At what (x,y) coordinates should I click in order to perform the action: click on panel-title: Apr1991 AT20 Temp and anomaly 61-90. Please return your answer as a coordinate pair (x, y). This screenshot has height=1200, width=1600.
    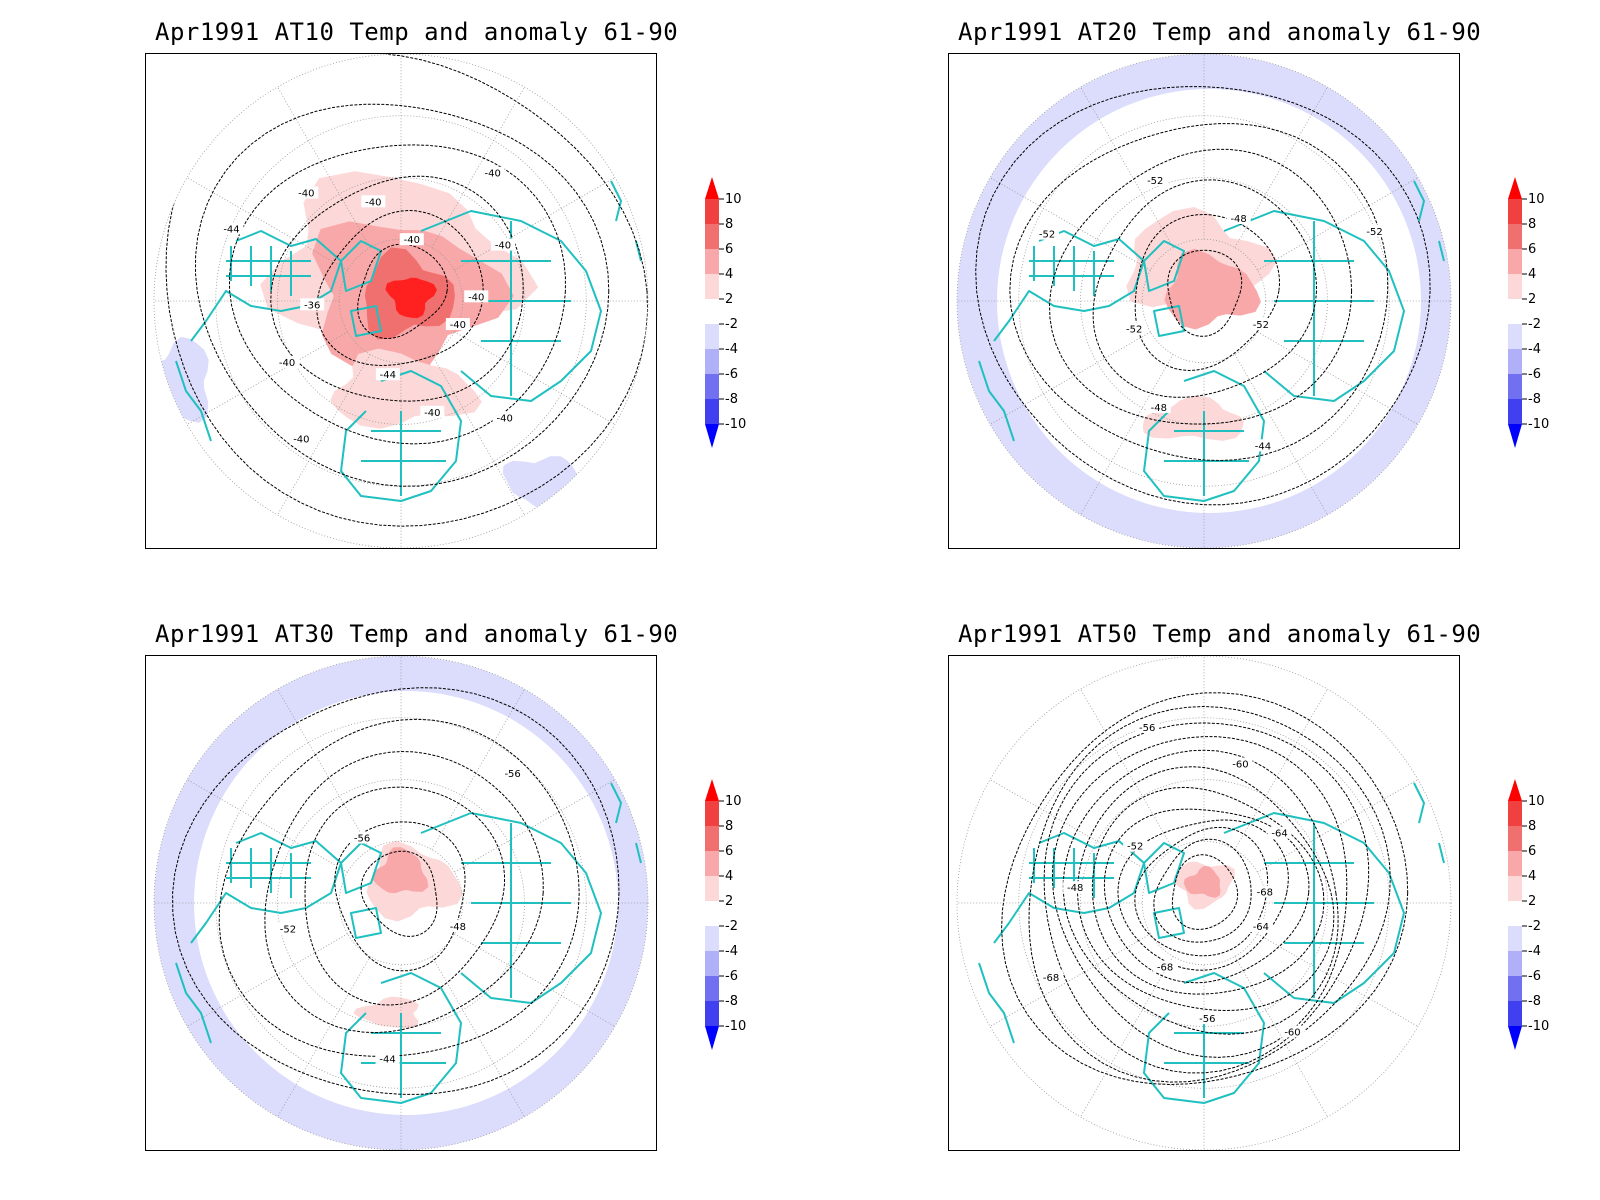
    Looking at the image, I should click on (1220, 32).